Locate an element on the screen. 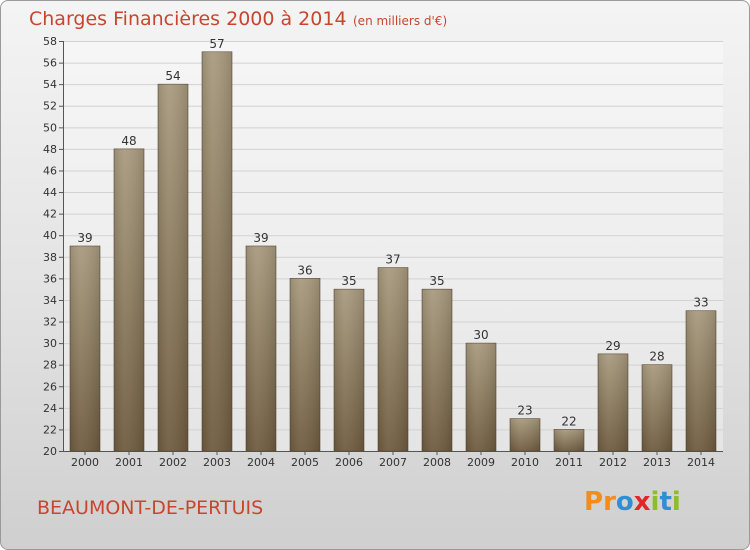 The width and height of the screenshot is (750, 550). y-tick-label: 40 is located at coordinates (50, 235).